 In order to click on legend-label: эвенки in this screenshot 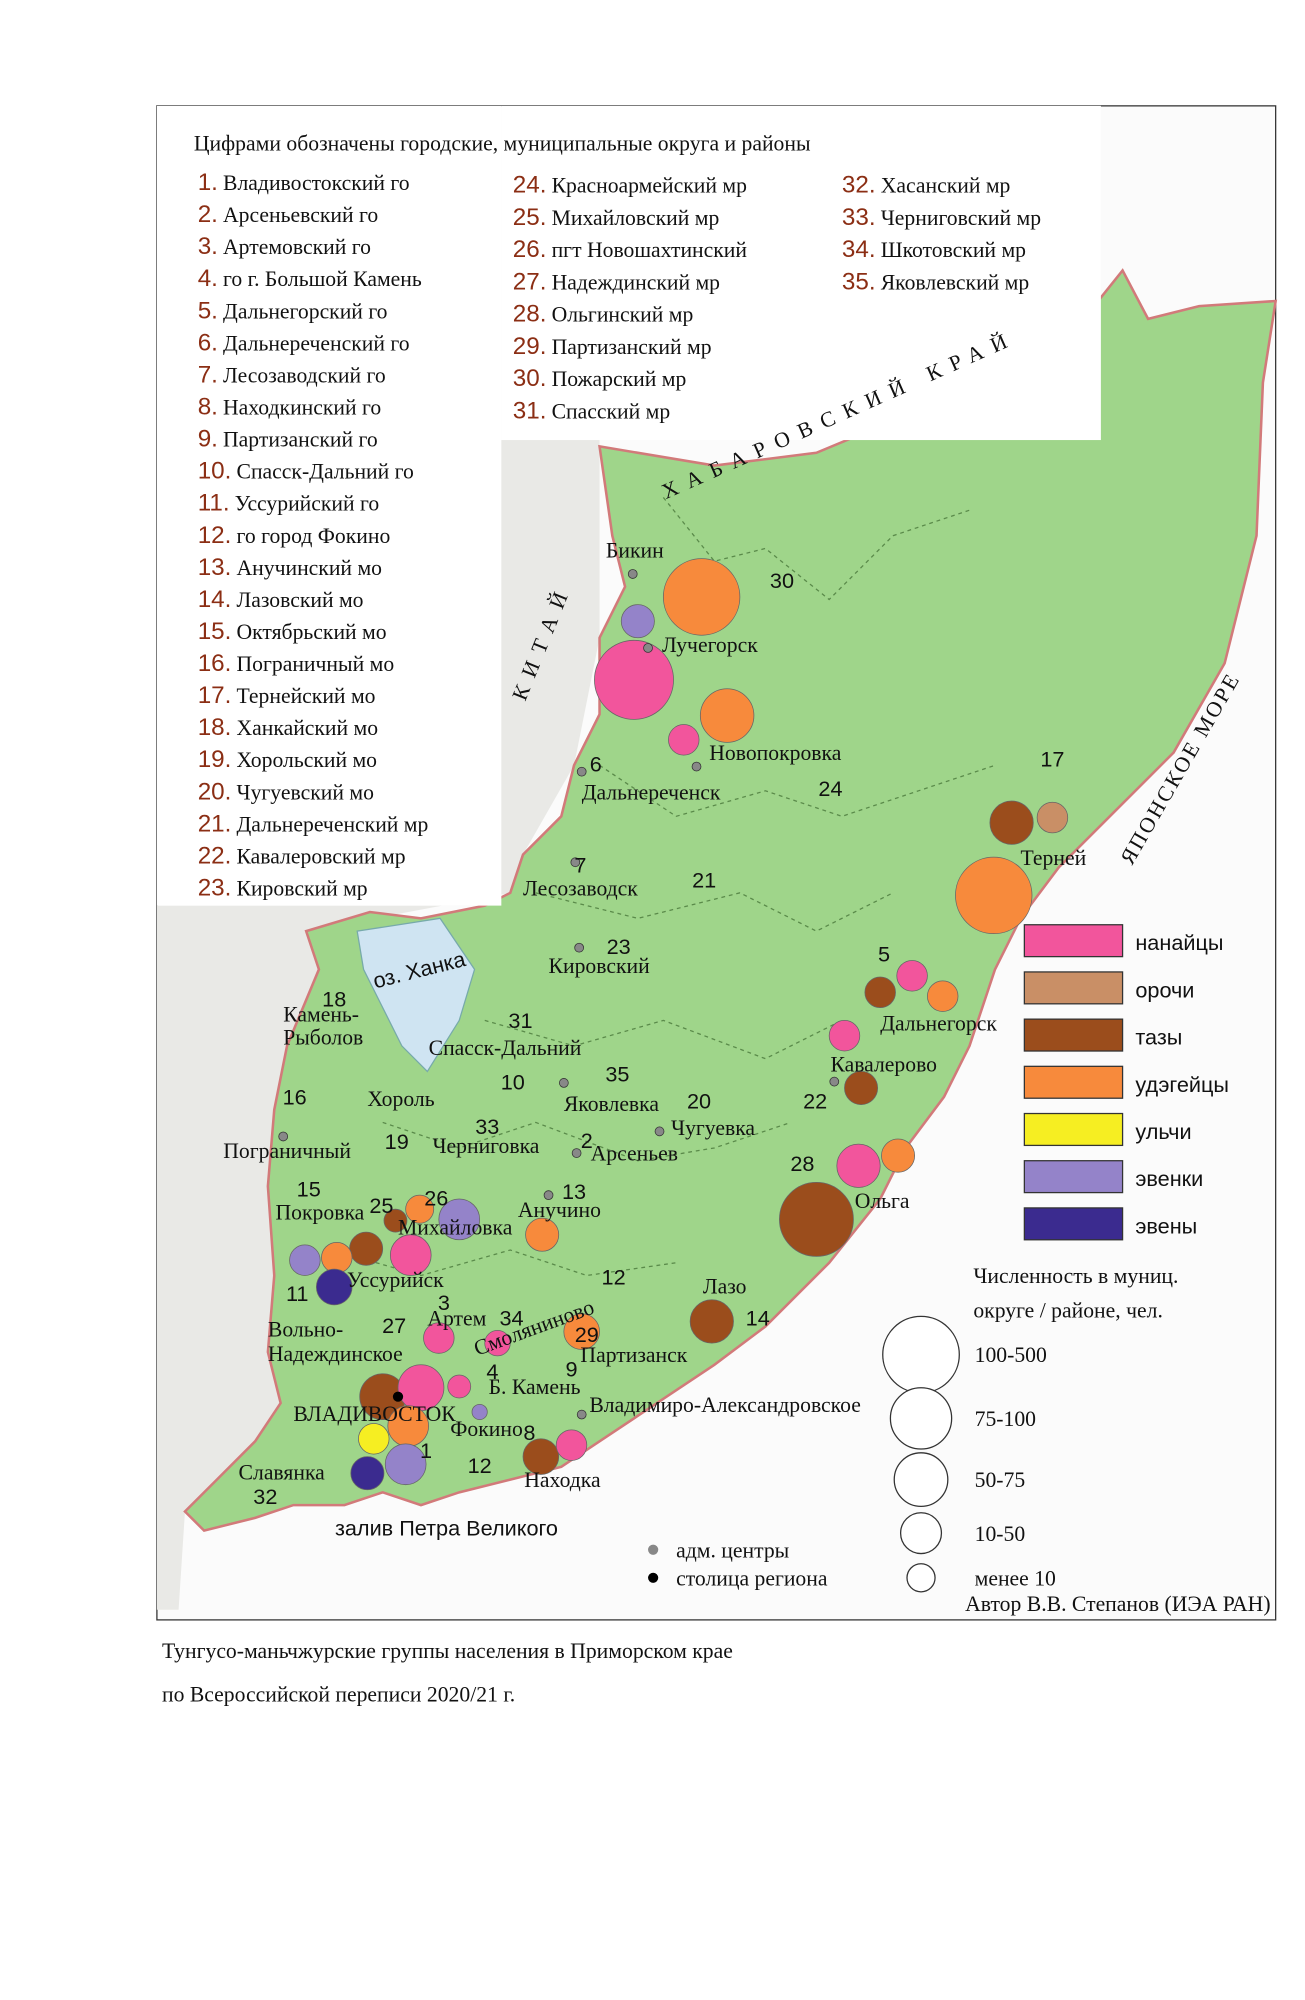, I will do `click(1169, 1178)`.